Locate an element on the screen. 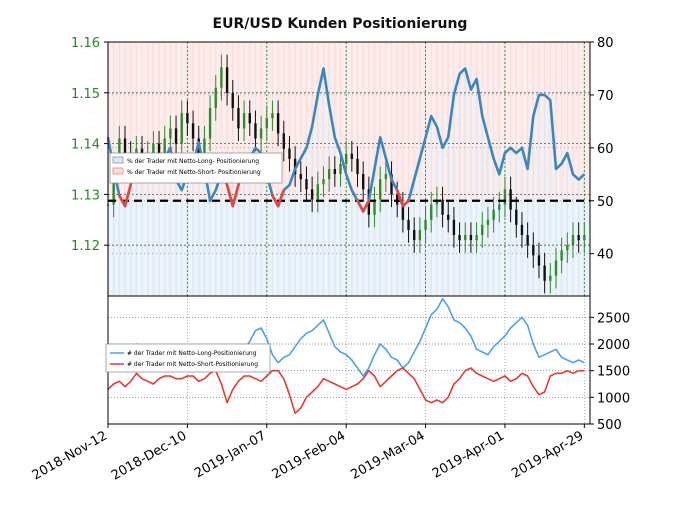 Image resolution: width=679 pixels, height=510 pixels. legend-swatch-short-pct is located at coordinates (118, 171).